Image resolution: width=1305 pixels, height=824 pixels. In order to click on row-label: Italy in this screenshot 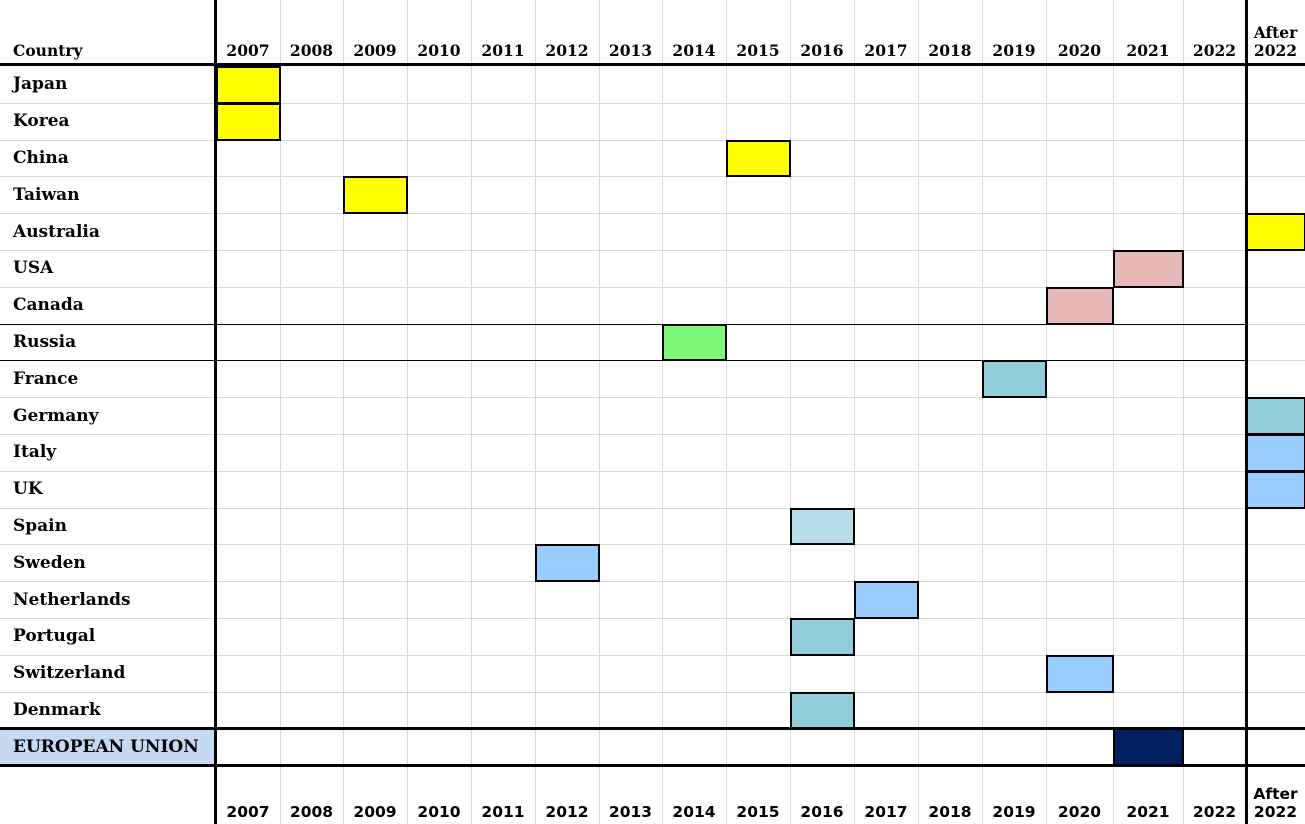, I will do `click(35, 452)`.